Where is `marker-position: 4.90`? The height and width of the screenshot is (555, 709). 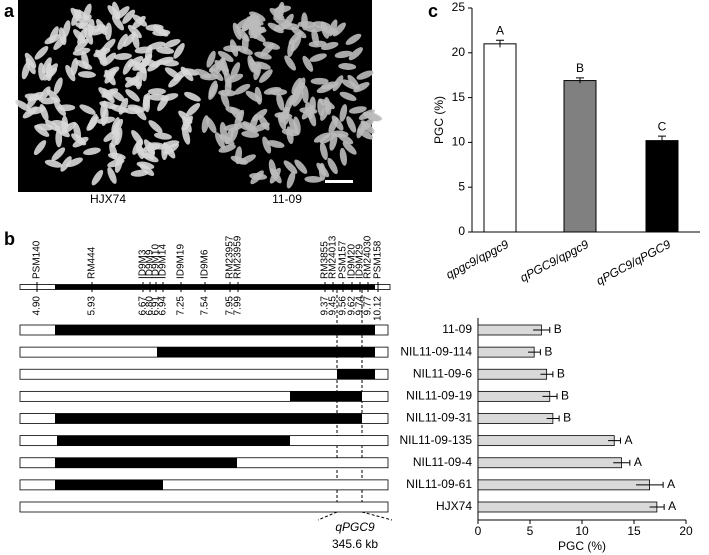
marker-position: 4.90 is located at coordinates (37, 306).